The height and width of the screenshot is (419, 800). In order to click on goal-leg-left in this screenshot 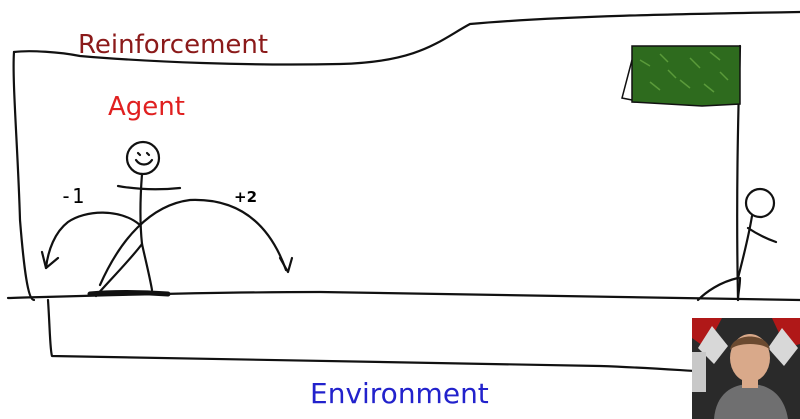, I will do `click(718, 289)`.